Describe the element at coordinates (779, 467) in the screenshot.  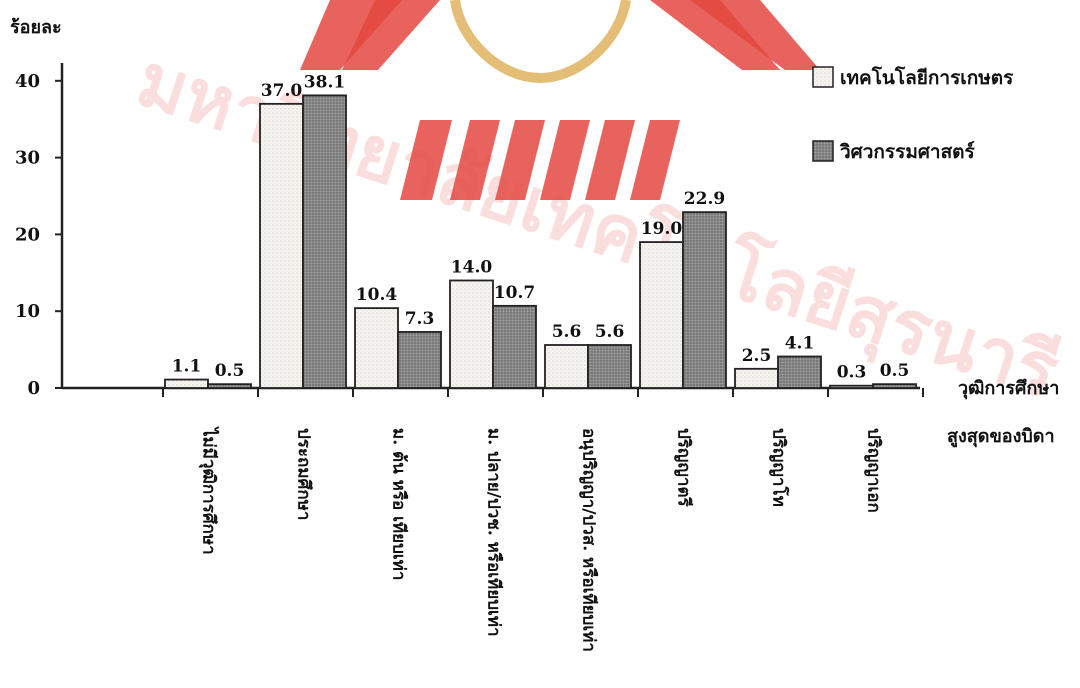
I see `category-label: ปริญญาโท` at that location.